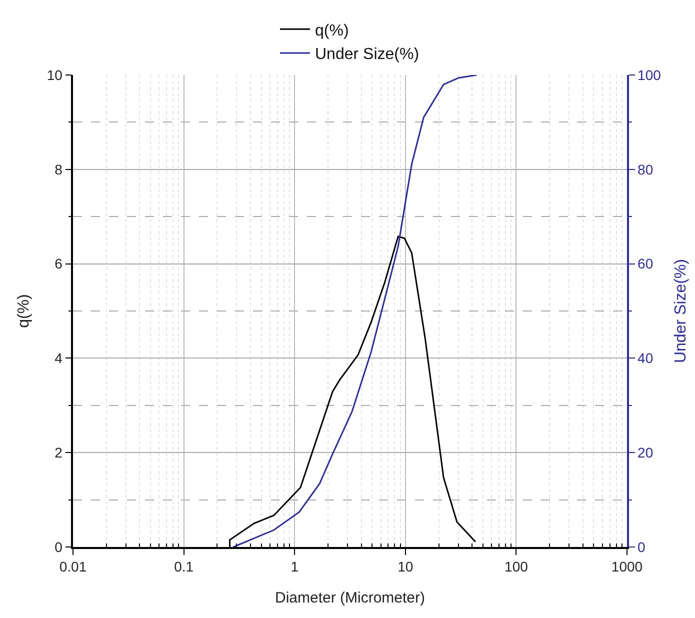 The image size is (695, 618). What do you see at coordinates (332, 31) in the screenshot?
I see `legend-label: q(%)` at bounding box center [332, 31].